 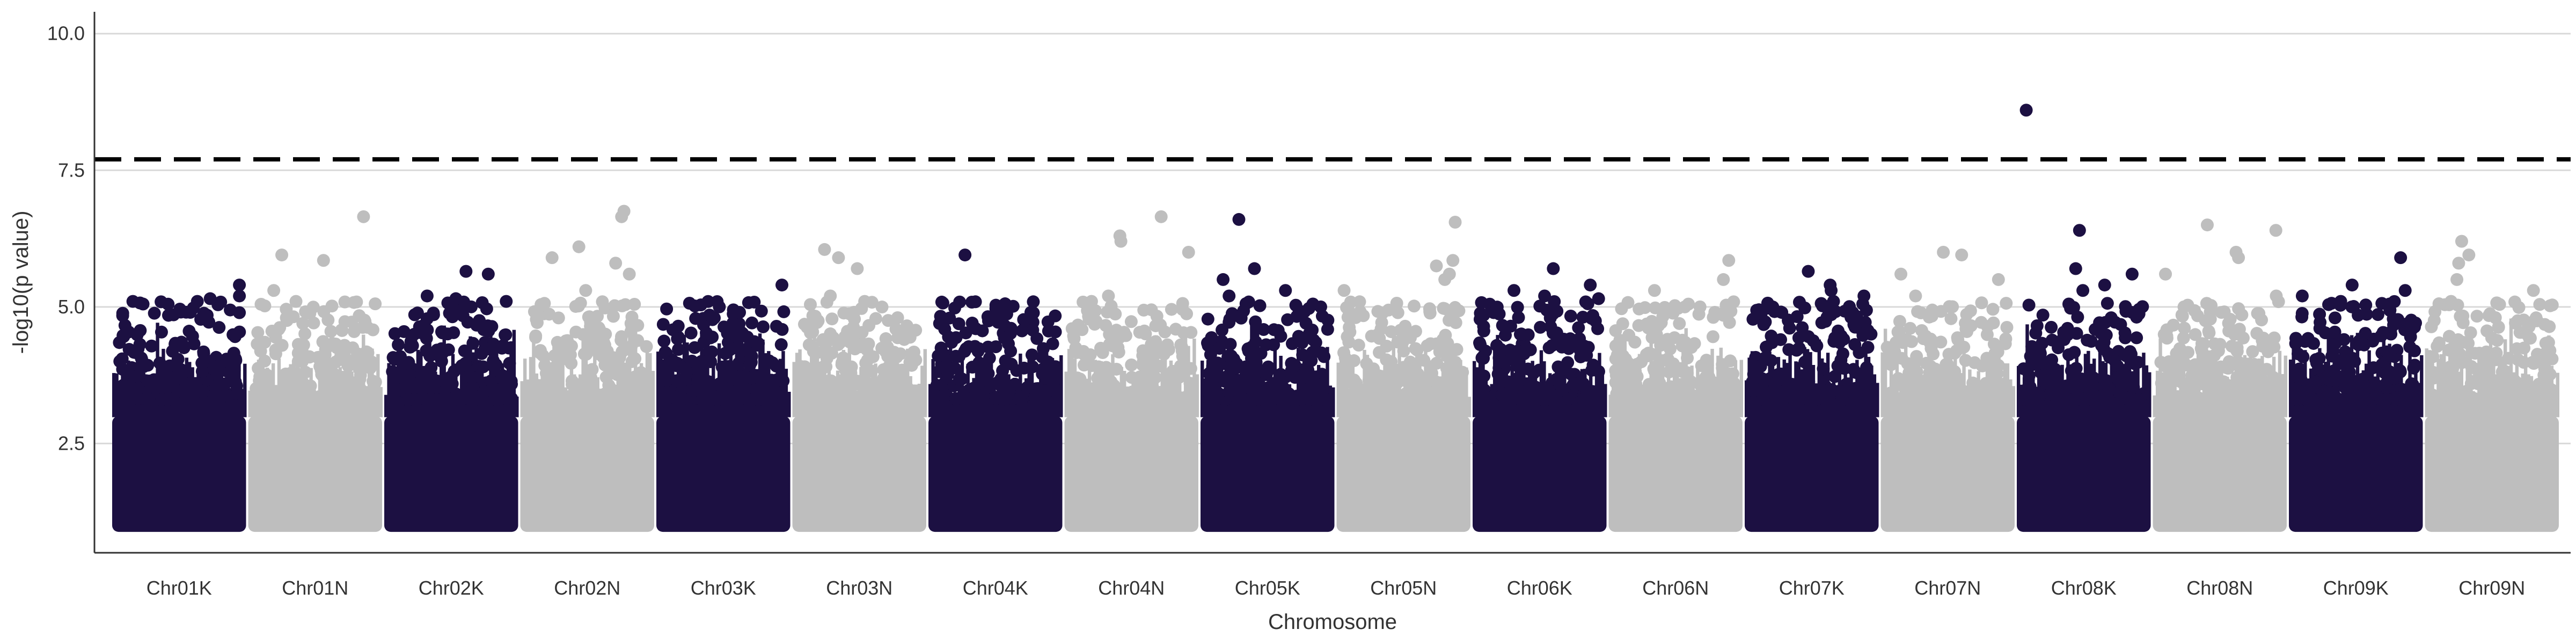 I want to click on x-tick-label: Chr04N, so click(x=1131, y=588).